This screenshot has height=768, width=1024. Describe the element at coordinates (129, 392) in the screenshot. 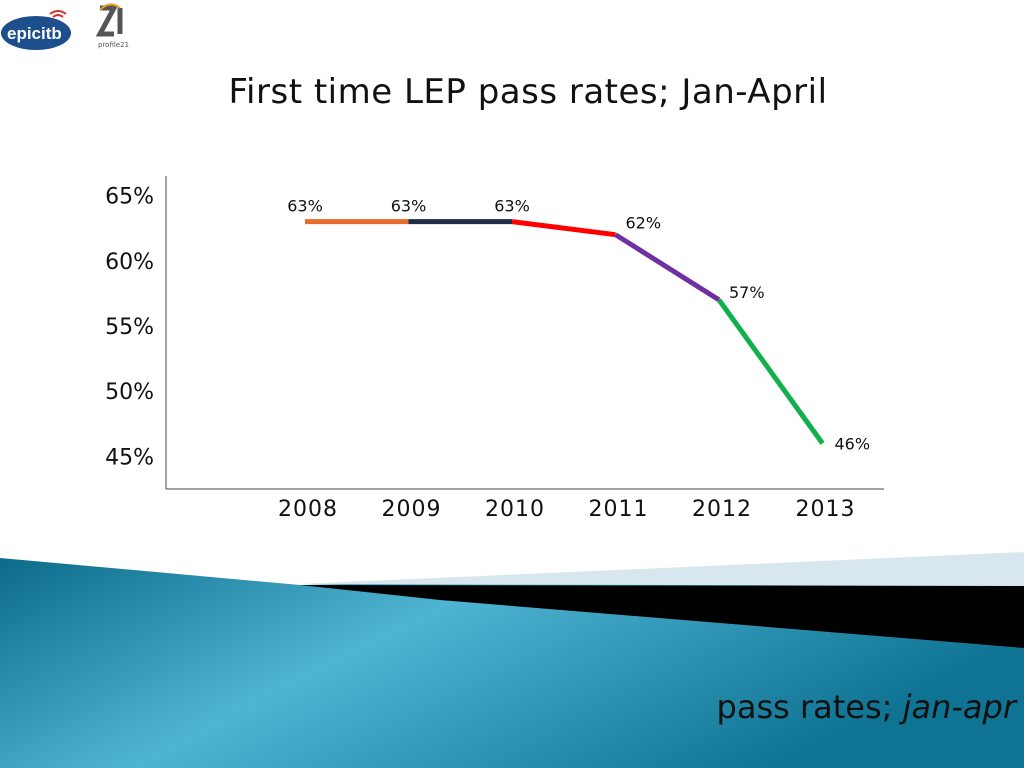

I see `y-tick-label: 50%` at that location.